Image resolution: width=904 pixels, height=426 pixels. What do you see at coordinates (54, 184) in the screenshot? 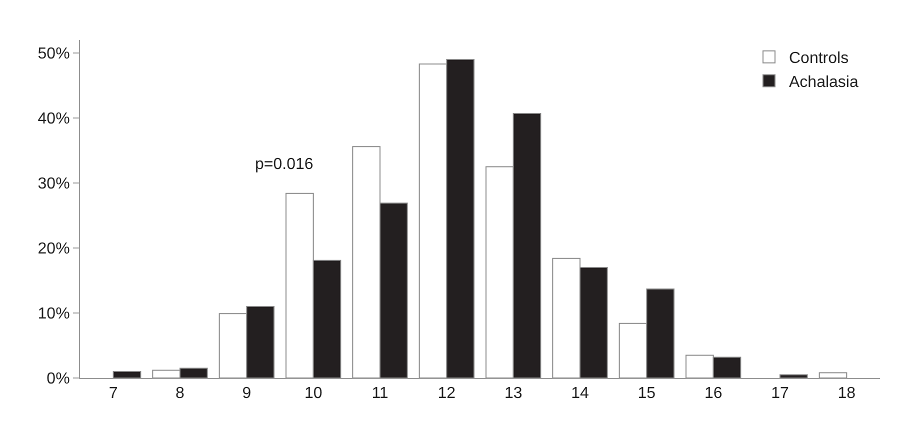
I see `y-tick-label: 30%` at bounding box center [54, 184].